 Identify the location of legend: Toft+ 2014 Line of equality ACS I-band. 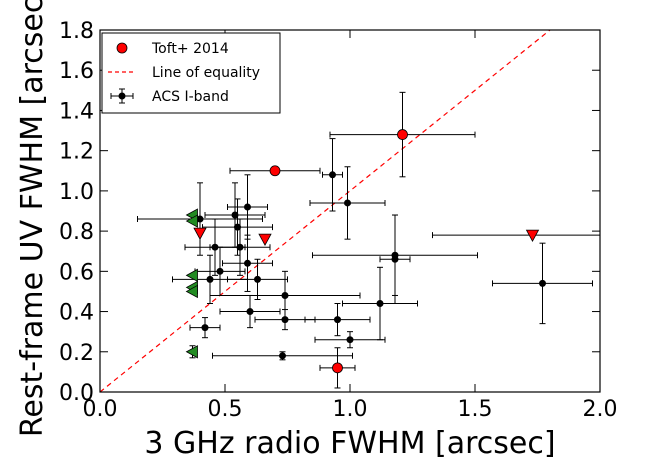
(191, 73).